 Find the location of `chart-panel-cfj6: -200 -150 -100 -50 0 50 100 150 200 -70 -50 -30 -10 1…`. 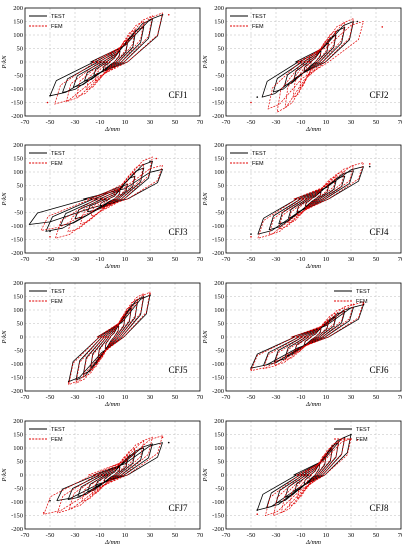

chart-panel-cfj6: -200 -150 -100 -50 0 50 100 150 200 -70 -50 -30 -10 1… is located at coordinates (302, 344).